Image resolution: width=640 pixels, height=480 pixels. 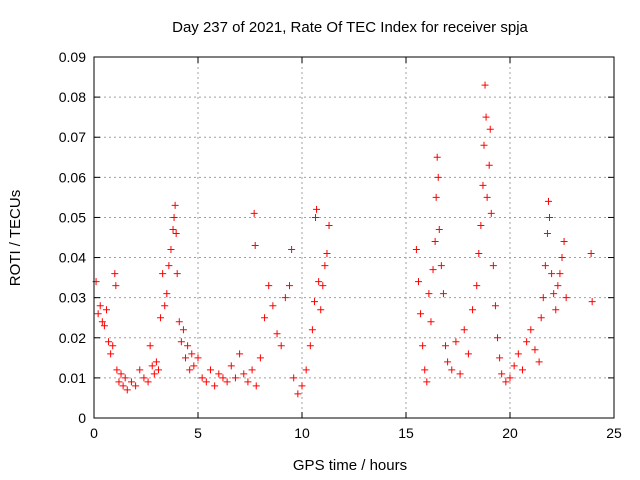 I want to click on x-tick-label: 5, so click(x=198, y=433).